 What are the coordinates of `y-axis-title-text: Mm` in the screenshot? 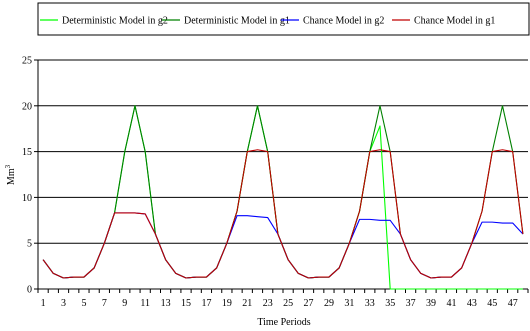 It's located at (11, 176).